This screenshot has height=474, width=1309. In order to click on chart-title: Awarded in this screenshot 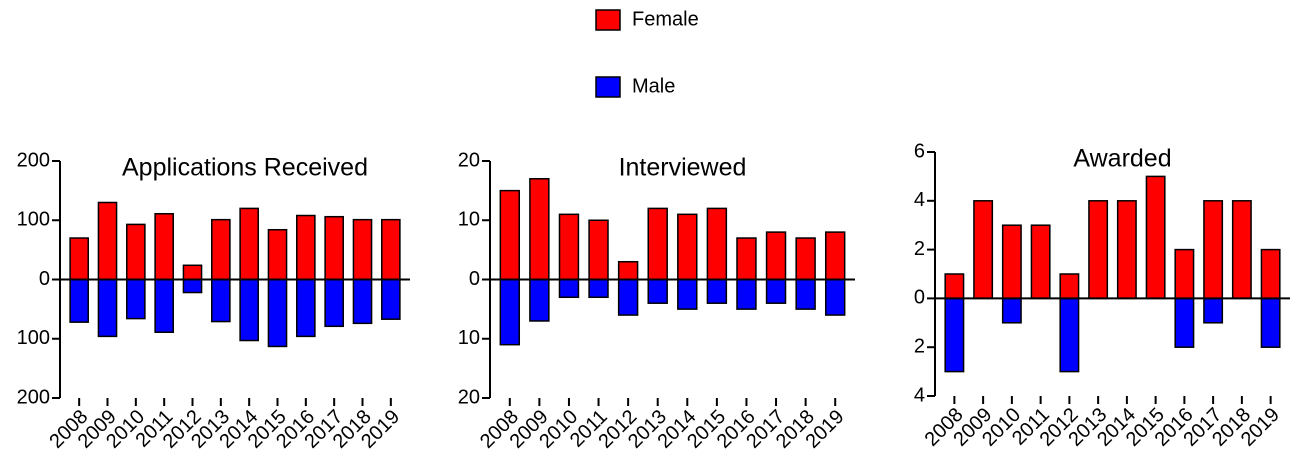, I will do `click(1122, 159)`.